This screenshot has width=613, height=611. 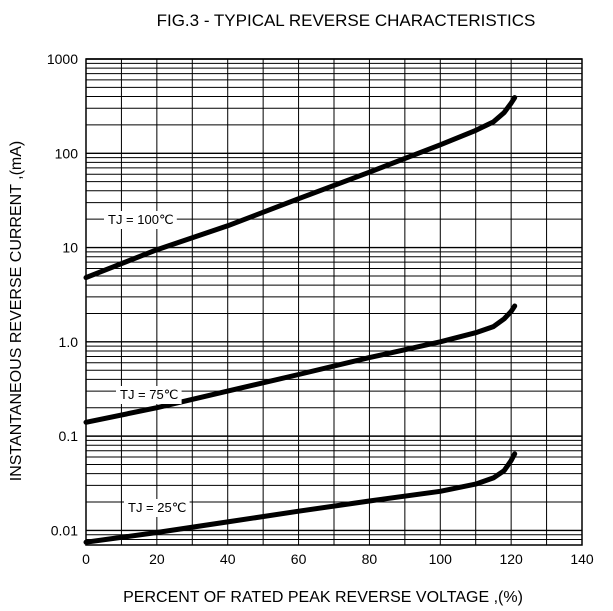 I want to click on y-axis-label: INSTANTANEOUS REVERSE CURRENT ,(mA), so click(x=16, y=311).